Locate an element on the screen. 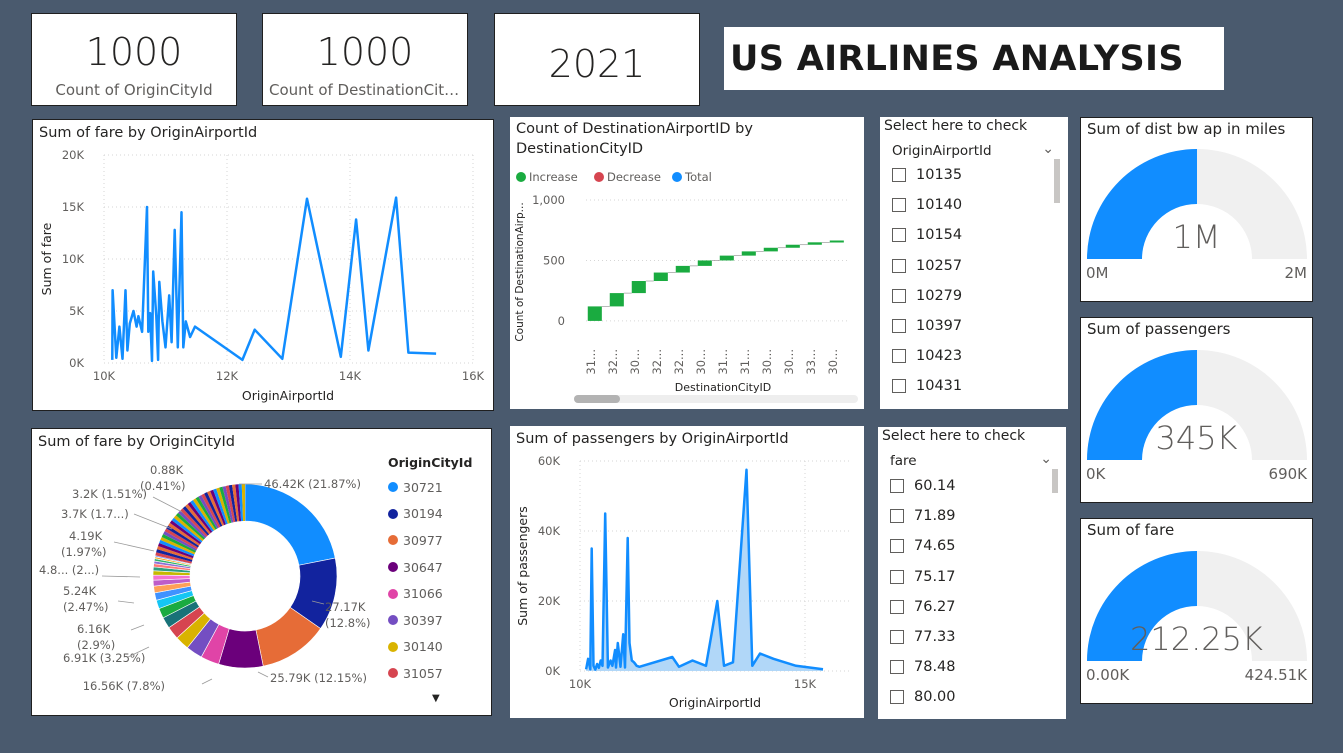 The image size is (1343, 753). slicer-option: 74.65 is located at coordinates (923, 546).